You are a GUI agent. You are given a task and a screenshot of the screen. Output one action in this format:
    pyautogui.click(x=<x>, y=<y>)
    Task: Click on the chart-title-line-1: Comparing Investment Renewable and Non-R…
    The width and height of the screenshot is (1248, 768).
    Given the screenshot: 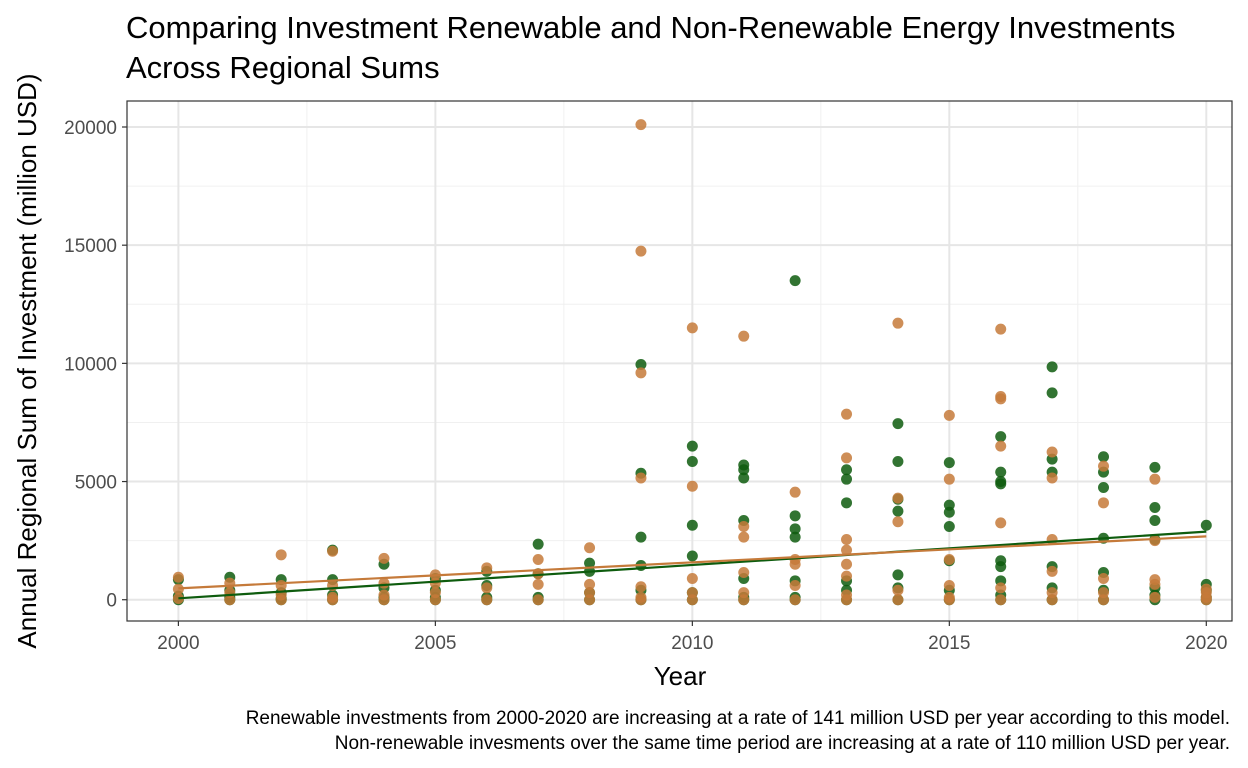 What is the action you would take?
    pyautogui.click(x=650, y=27)
    